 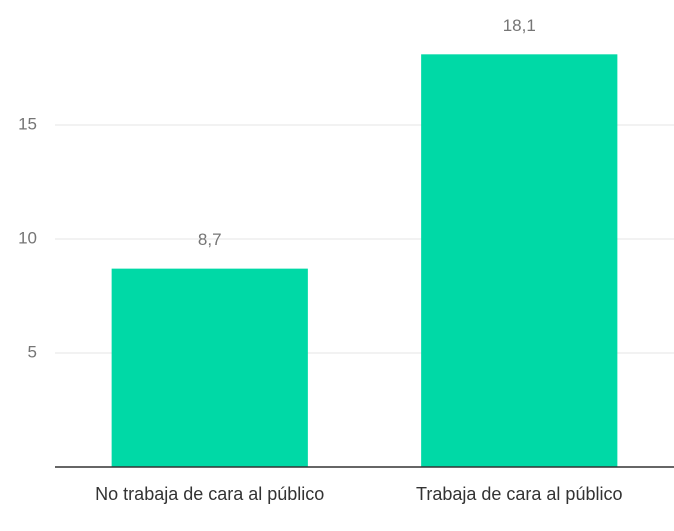 What do you see at coordinates (27, 123) in the screenshot?
I see `y-tick-label: 15` at bounding box center [27, 123].